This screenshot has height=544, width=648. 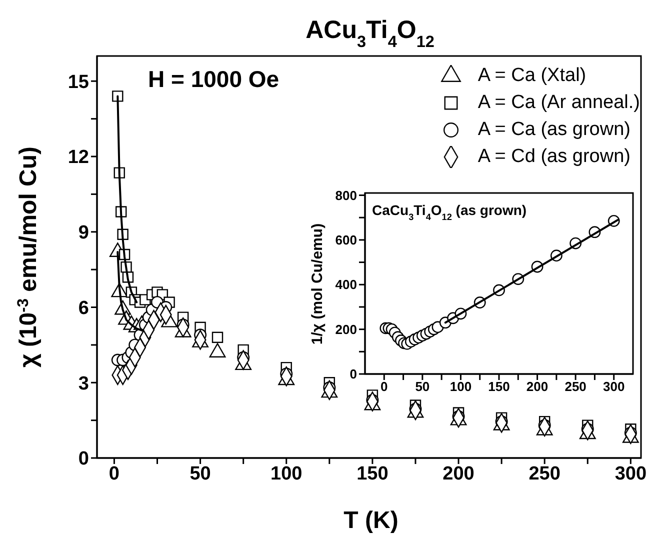 What do you see at coordinates (83, 383) in the screenshot?
I see `y-tick-label: 3` at bounding box center [83, 383].